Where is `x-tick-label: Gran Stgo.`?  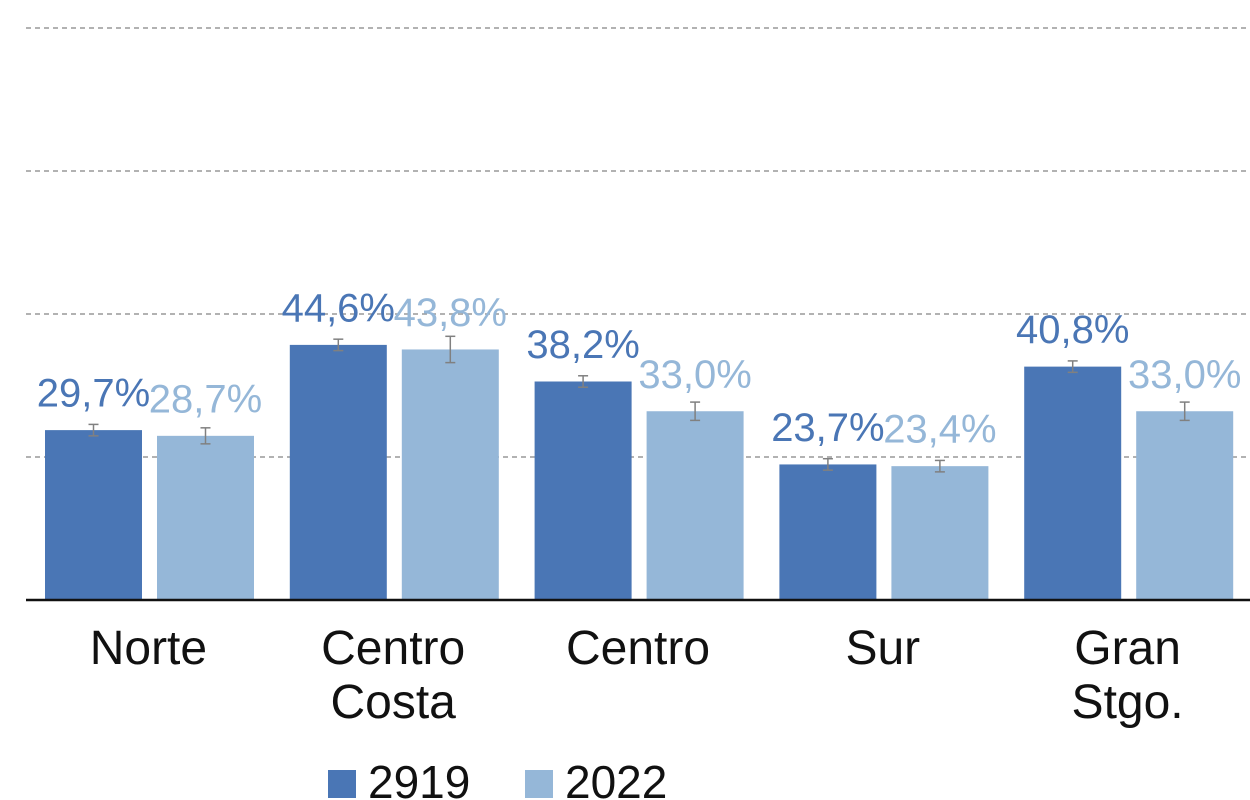
x-tick-label: Gran Stgo. is located at coordinates (1127, 675).